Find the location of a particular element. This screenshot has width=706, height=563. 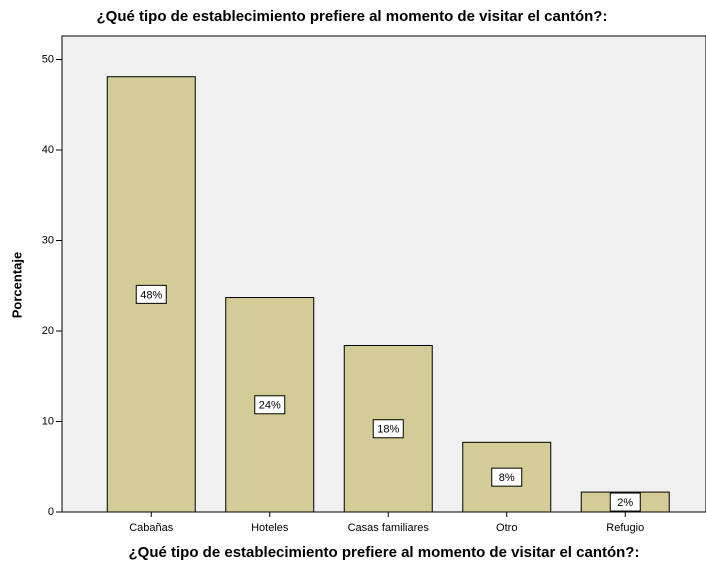

y-tick-label: 50 is located at coordinates (48, 59).